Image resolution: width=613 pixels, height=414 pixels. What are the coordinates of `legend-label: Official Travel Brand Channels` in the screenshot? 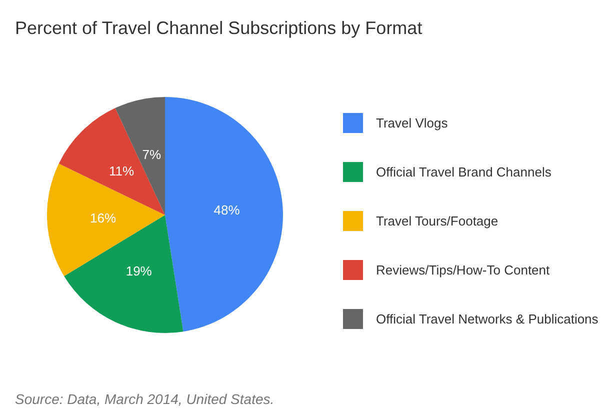 It's located at (464, 172).